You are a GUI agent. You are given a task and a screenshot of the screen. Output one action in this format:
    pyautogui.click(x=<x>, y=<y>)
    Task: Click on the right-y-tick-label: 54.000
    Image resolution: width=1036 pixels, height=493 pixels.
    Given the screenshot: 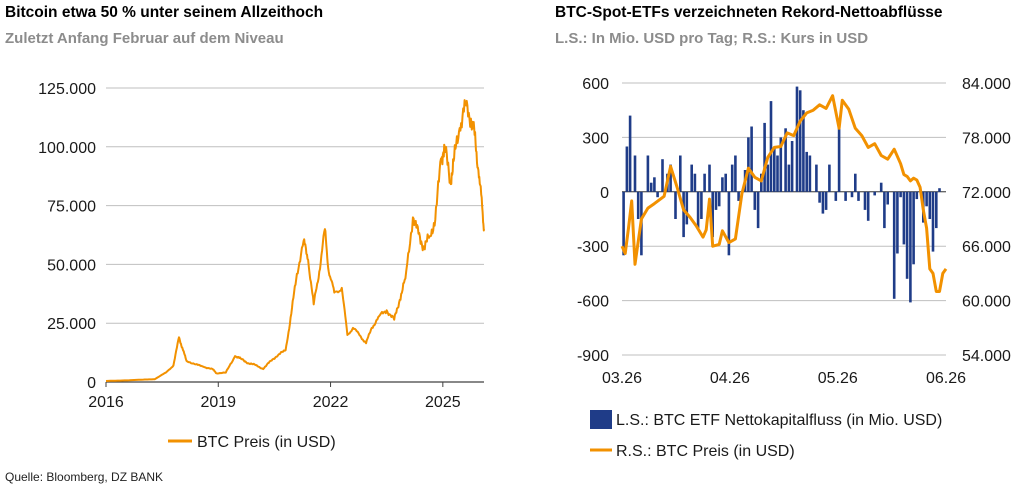 What is the action you would take?
    pyautogui.click(x=986, y=356)
    